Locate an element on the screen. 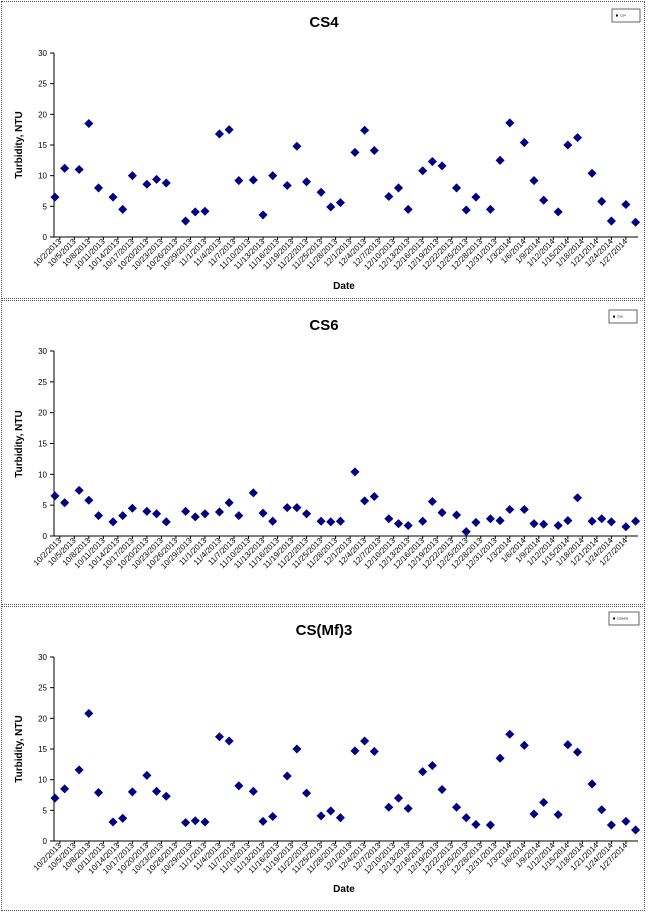 The image size is (648, 913). legend-label: CS6 is located at coordinates (620, 317).